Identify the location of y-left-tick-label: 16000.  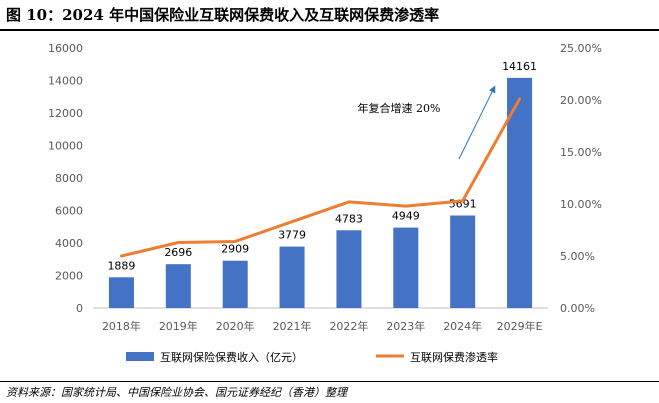
(65, 48).